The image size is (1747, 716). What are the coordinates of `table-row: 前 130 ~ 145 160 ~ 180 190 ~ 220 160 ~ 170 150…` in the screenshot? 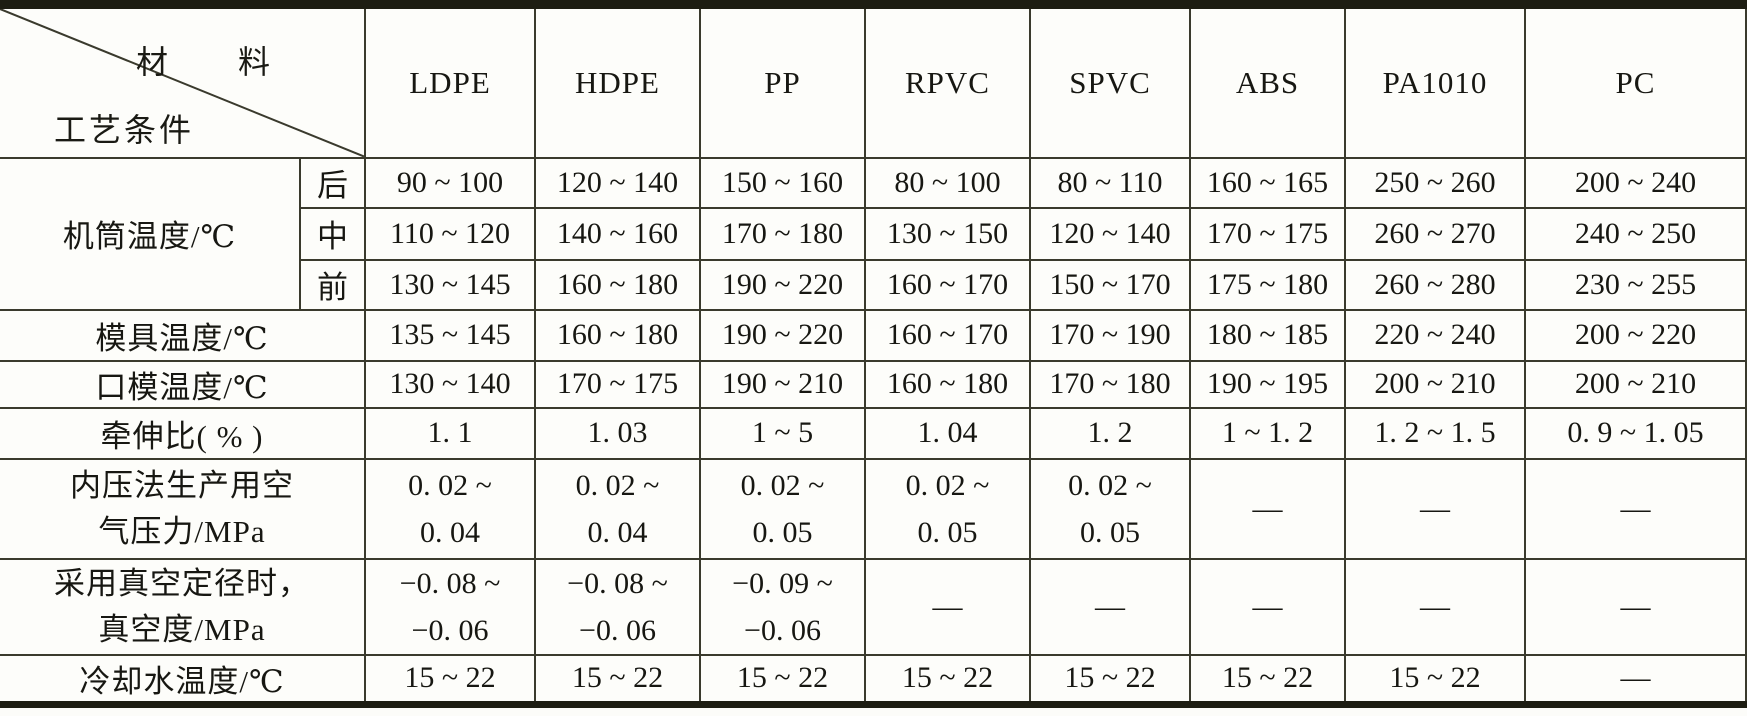 It's located at (873, 284).